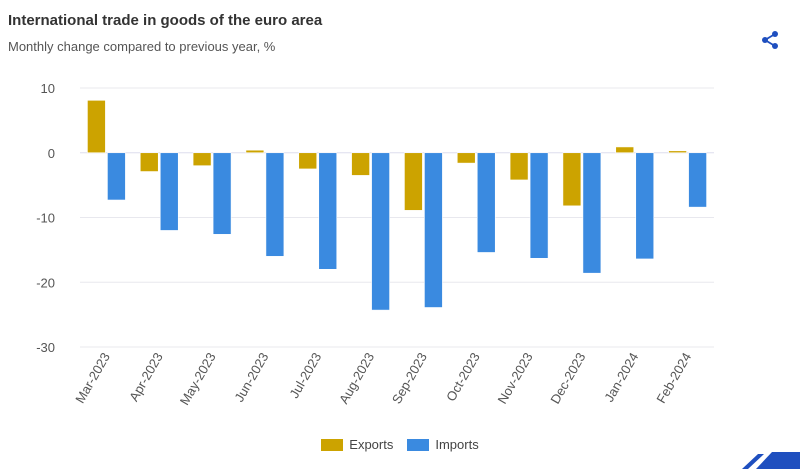  Describe the element at coordinates (515, 378) in the screenshot. I see `x-tick-label: Nov-2023` at that location.